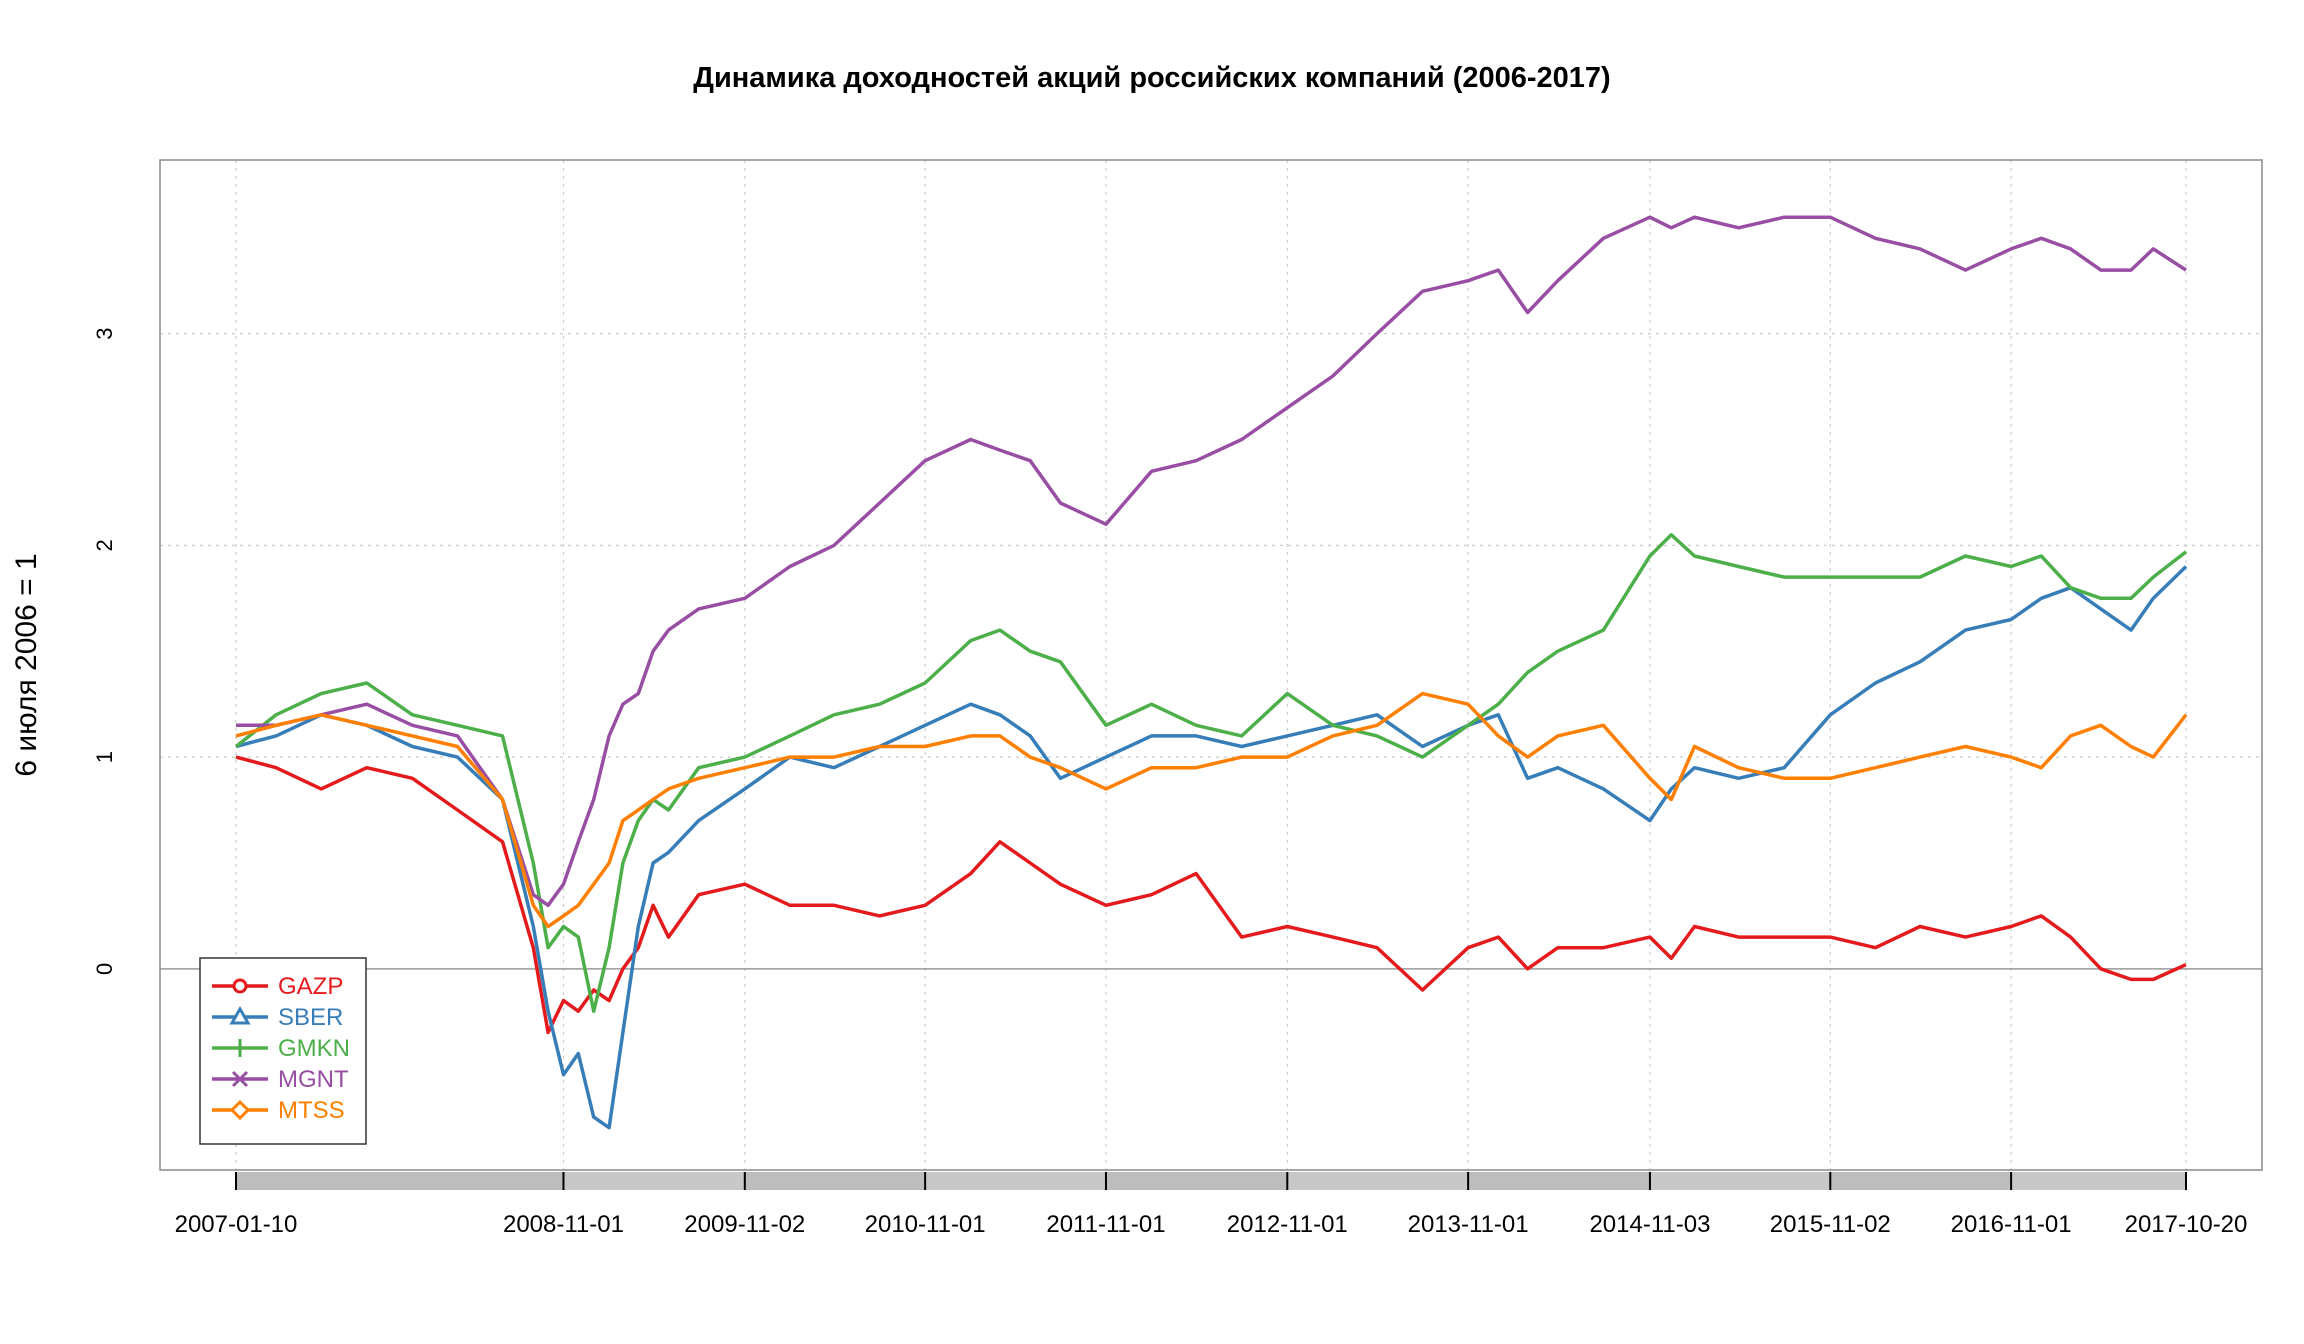 This screenshot has width=2304, height=1344. Describe the element at coordinates (236, 1224) in the screenshot. I see `x-tick-label: 2007-01-10` at that location.